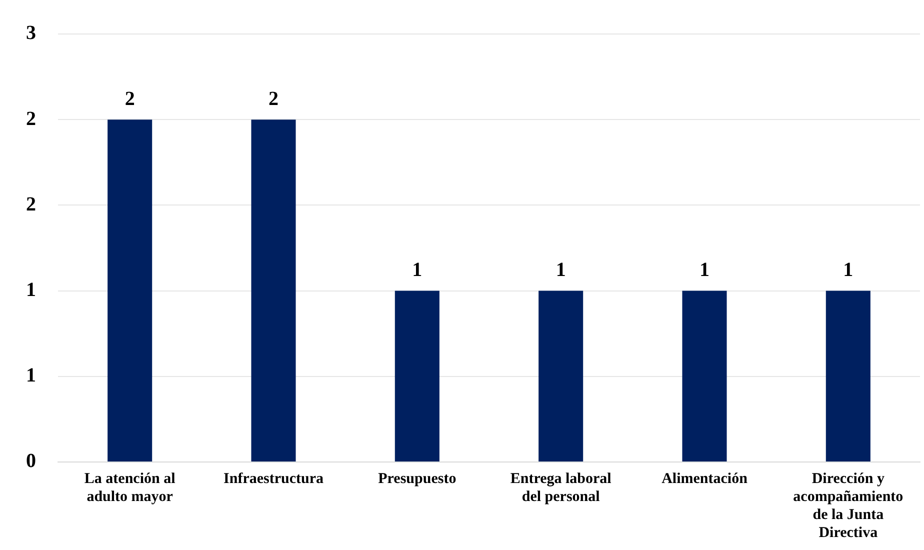 The height and width of the screenshot is (550, 924). What do you see at coordinates (705, 478) in the screenshot?
I see `x-tick-label: Alimentación` at bounding box center [705, 478].